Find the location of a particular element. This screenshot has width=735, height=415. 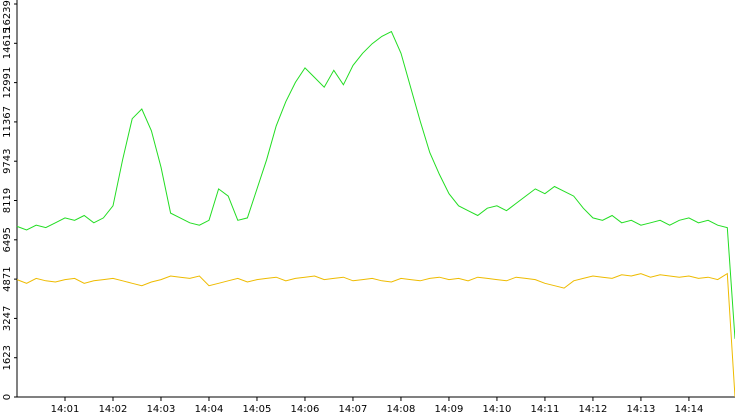

y-tick-label: 1623 is located at coordinates (7, 357).